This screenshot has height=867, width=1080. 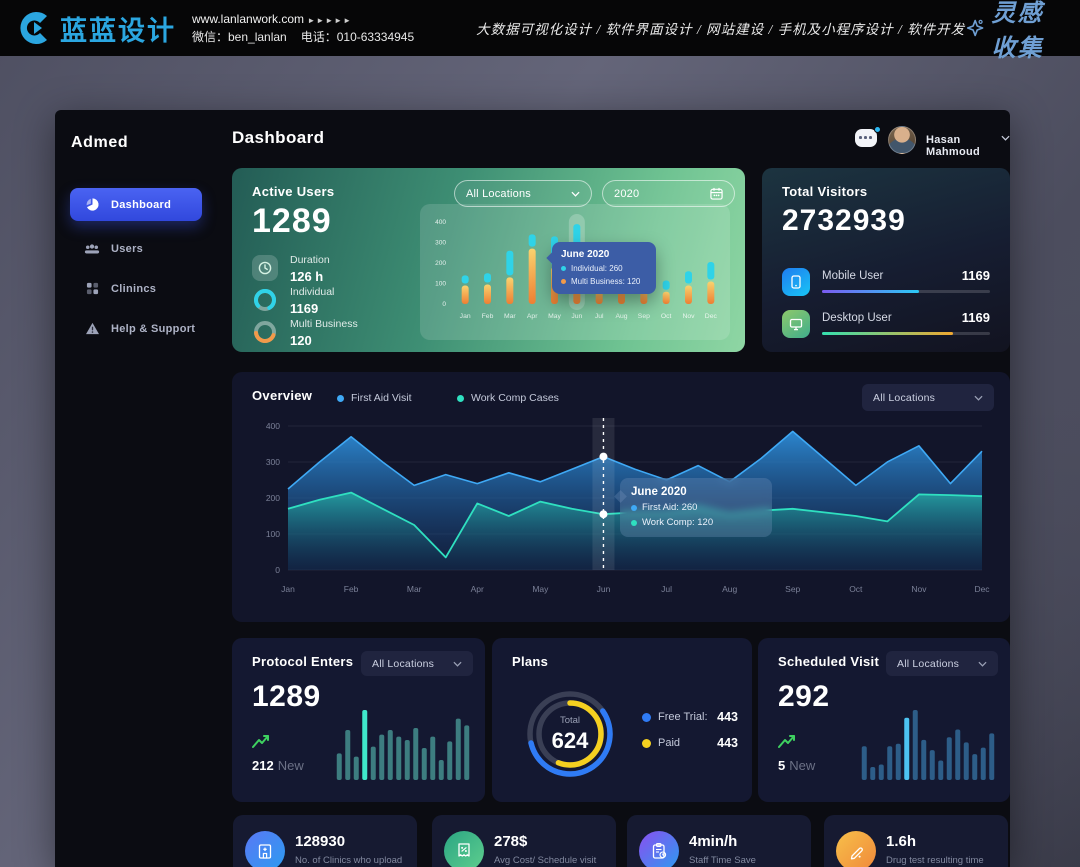 What do you see at coordinates (137, 488) in the screenshot?
I see `sidebar: Admed Dashboard Users Clinincs` at bounding box center [137, 488].